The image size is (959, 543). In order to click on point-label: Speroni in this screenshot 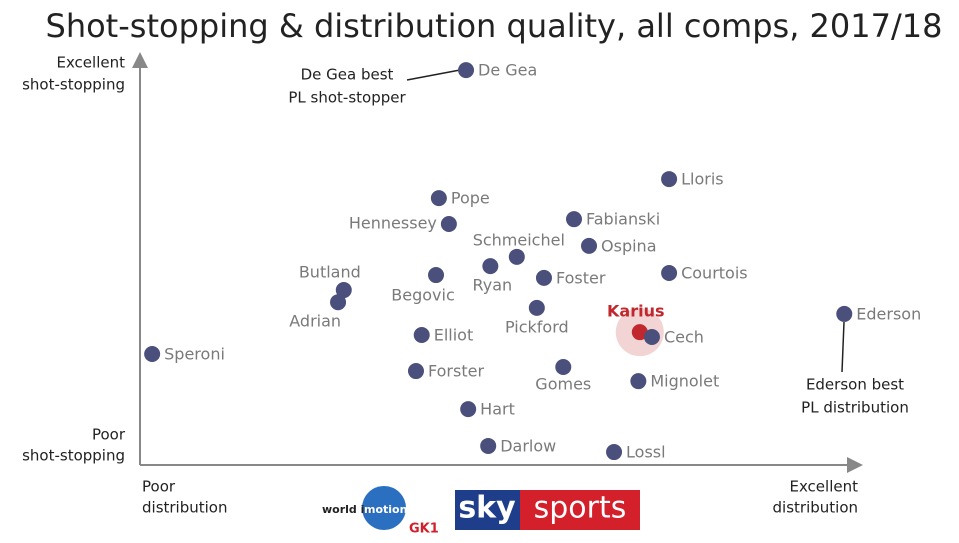, I will do `click(194, 354)`.